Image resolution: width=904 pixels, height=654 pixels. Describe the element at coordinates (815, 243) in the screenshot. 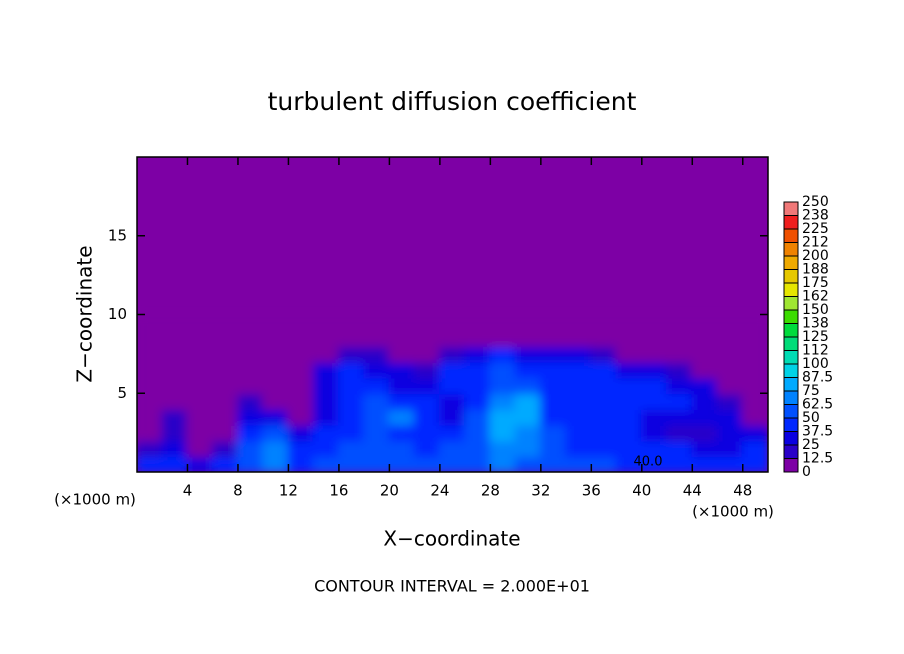

I see `colorbar-label: 212` at that location.